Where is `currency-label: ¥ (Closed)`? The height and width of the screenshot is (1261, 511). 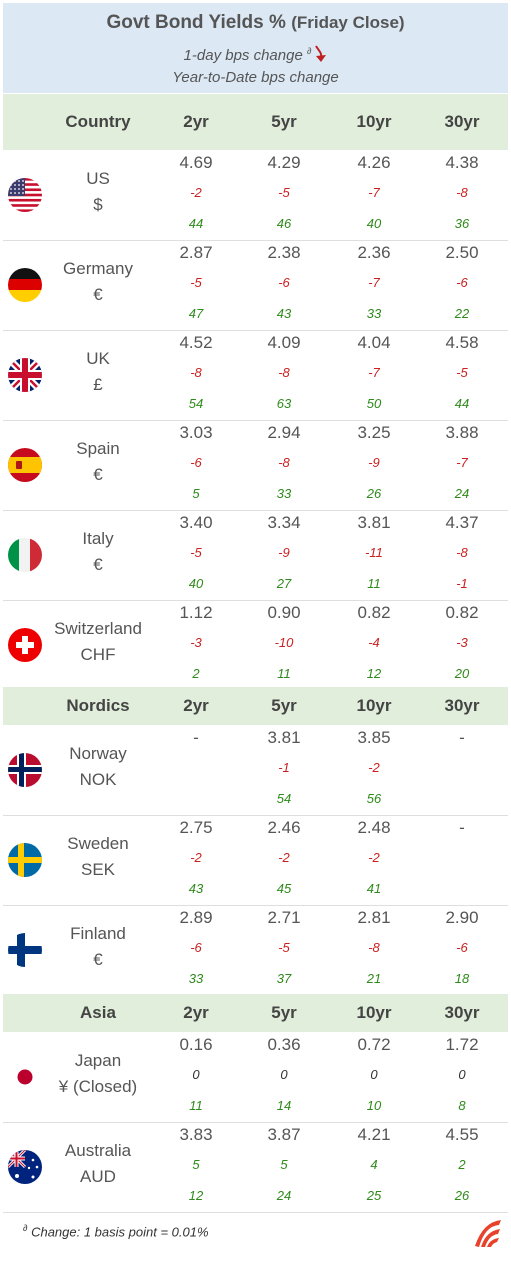
currency-label: ¥ (Closed) is located at coordinates (98, 1086).